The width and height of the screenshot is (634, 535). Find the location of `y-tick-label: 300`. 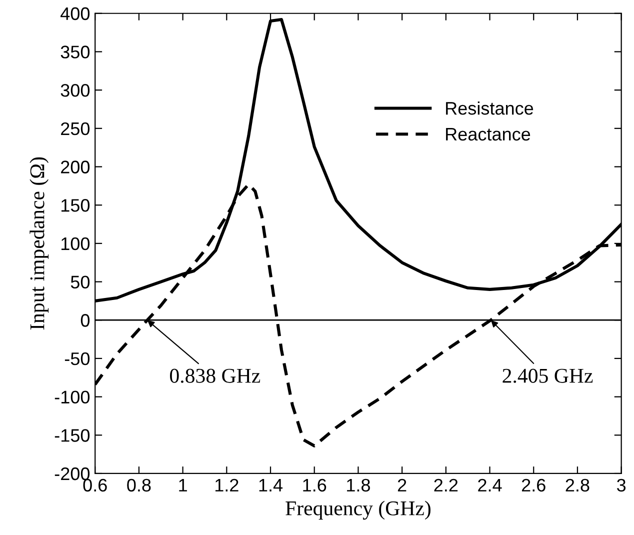

y-tick-label: 300 is located at coordinates (75, 90).